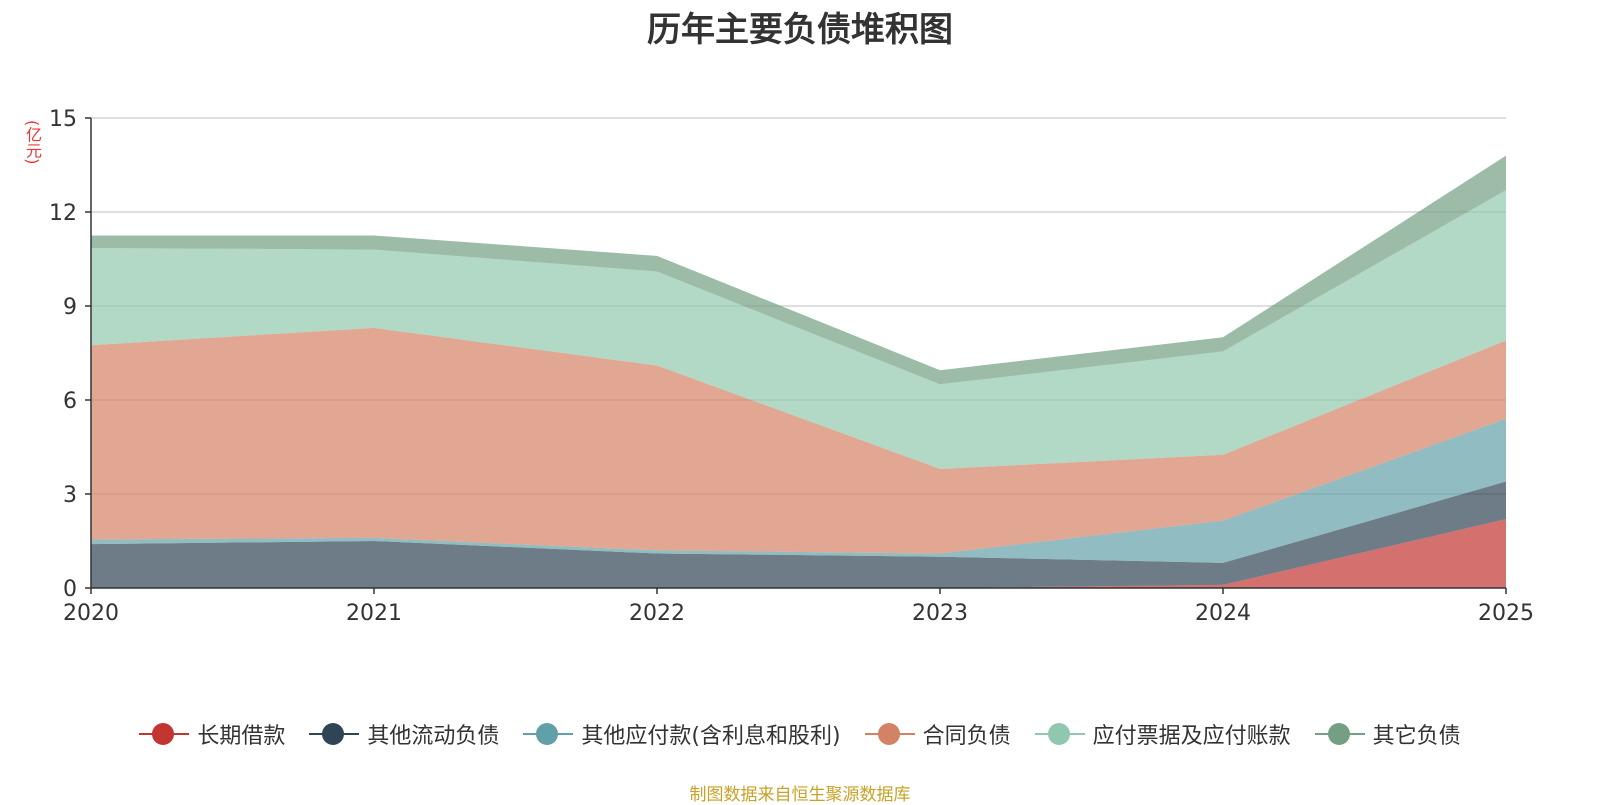  Describe the element at coordinates (800, 795) in the screenshot. I see `source-note: 制图数据来自恒生聚源数据库` at that location.